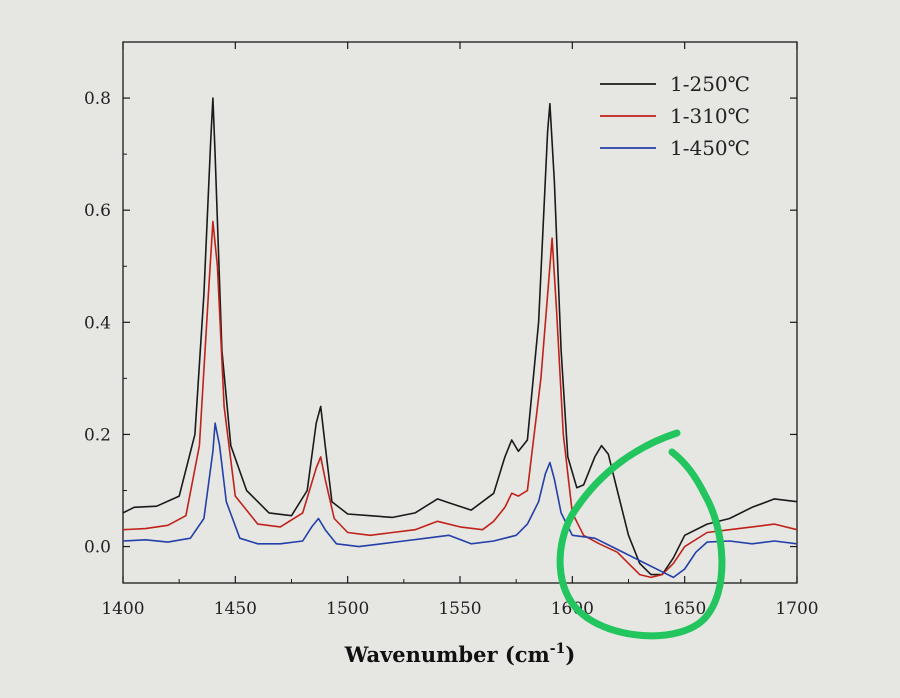  Describe the element at coordinates (347, 609) in the screenshot. I see `x-tick-label: 1500` at that location.